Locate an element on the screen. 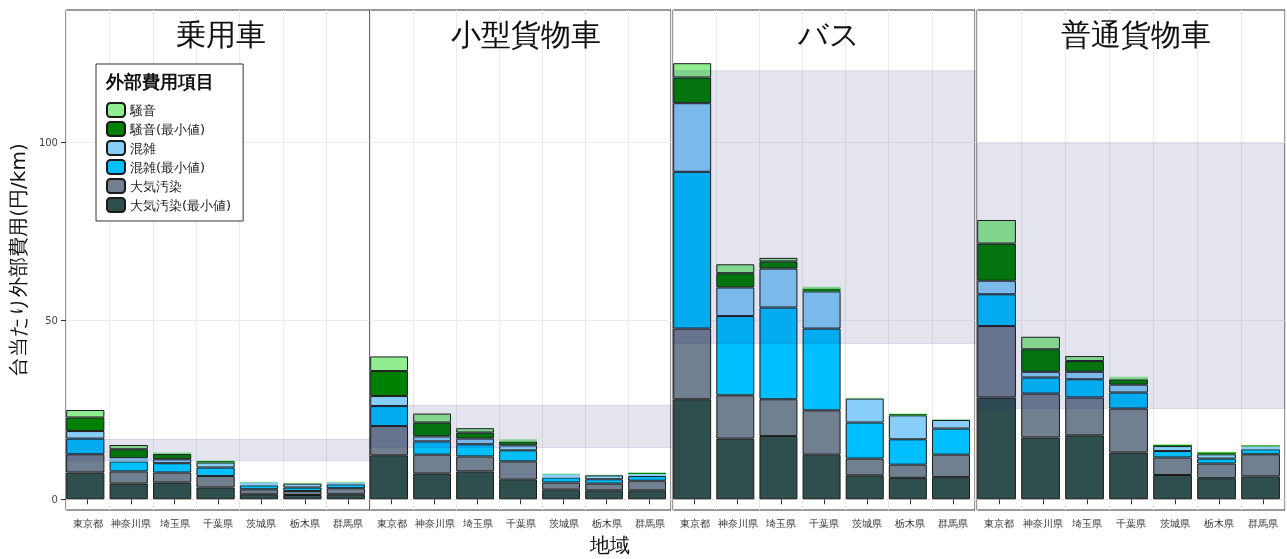 This screenshot has height=559, width=1287. y-axis-title: 台当たり外部費用(円/km) is located at coordinates (18, 260).